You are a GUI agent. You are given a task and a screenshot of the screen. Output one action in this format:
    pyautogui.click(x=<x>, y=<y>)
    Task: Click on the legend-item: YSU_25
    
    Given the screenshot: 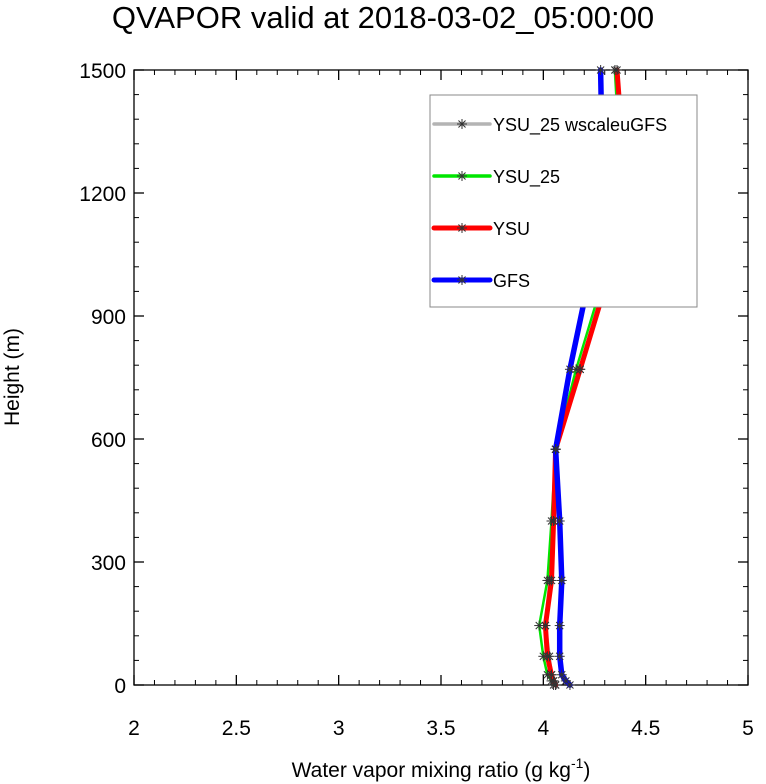 What is the action you would take?
    pyautogui.click(x=496, y=177)
    